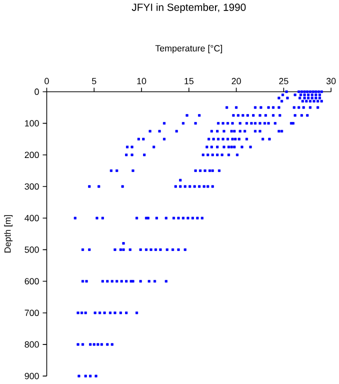 Image resolution: width=339 pixels, height=384 pixels. Describe the element at coordinates (8, 233) in the screenshot. I see `y-axis-title: Depth [m]` at that location.